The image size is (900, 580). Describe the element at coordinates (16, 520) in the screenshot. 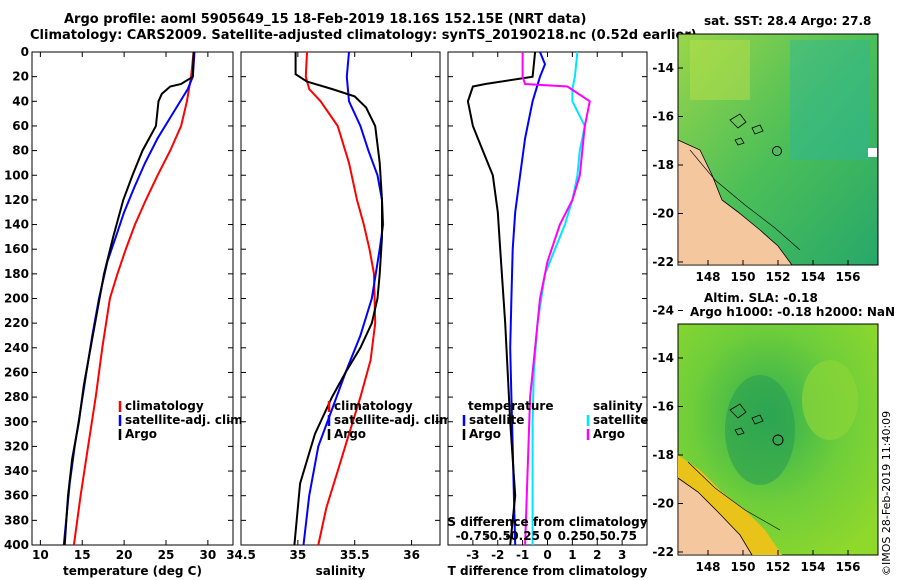

I see `y-tick-label: 380` at that location.